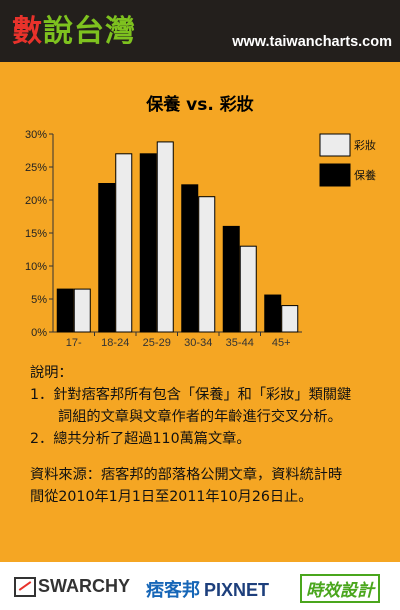 The height and width of the screenshot is (610, 400). What do you see at coordinates (281, 343) in the screenshot?
I see `x-tick-label: 45+` at bounding box center [281, 343].